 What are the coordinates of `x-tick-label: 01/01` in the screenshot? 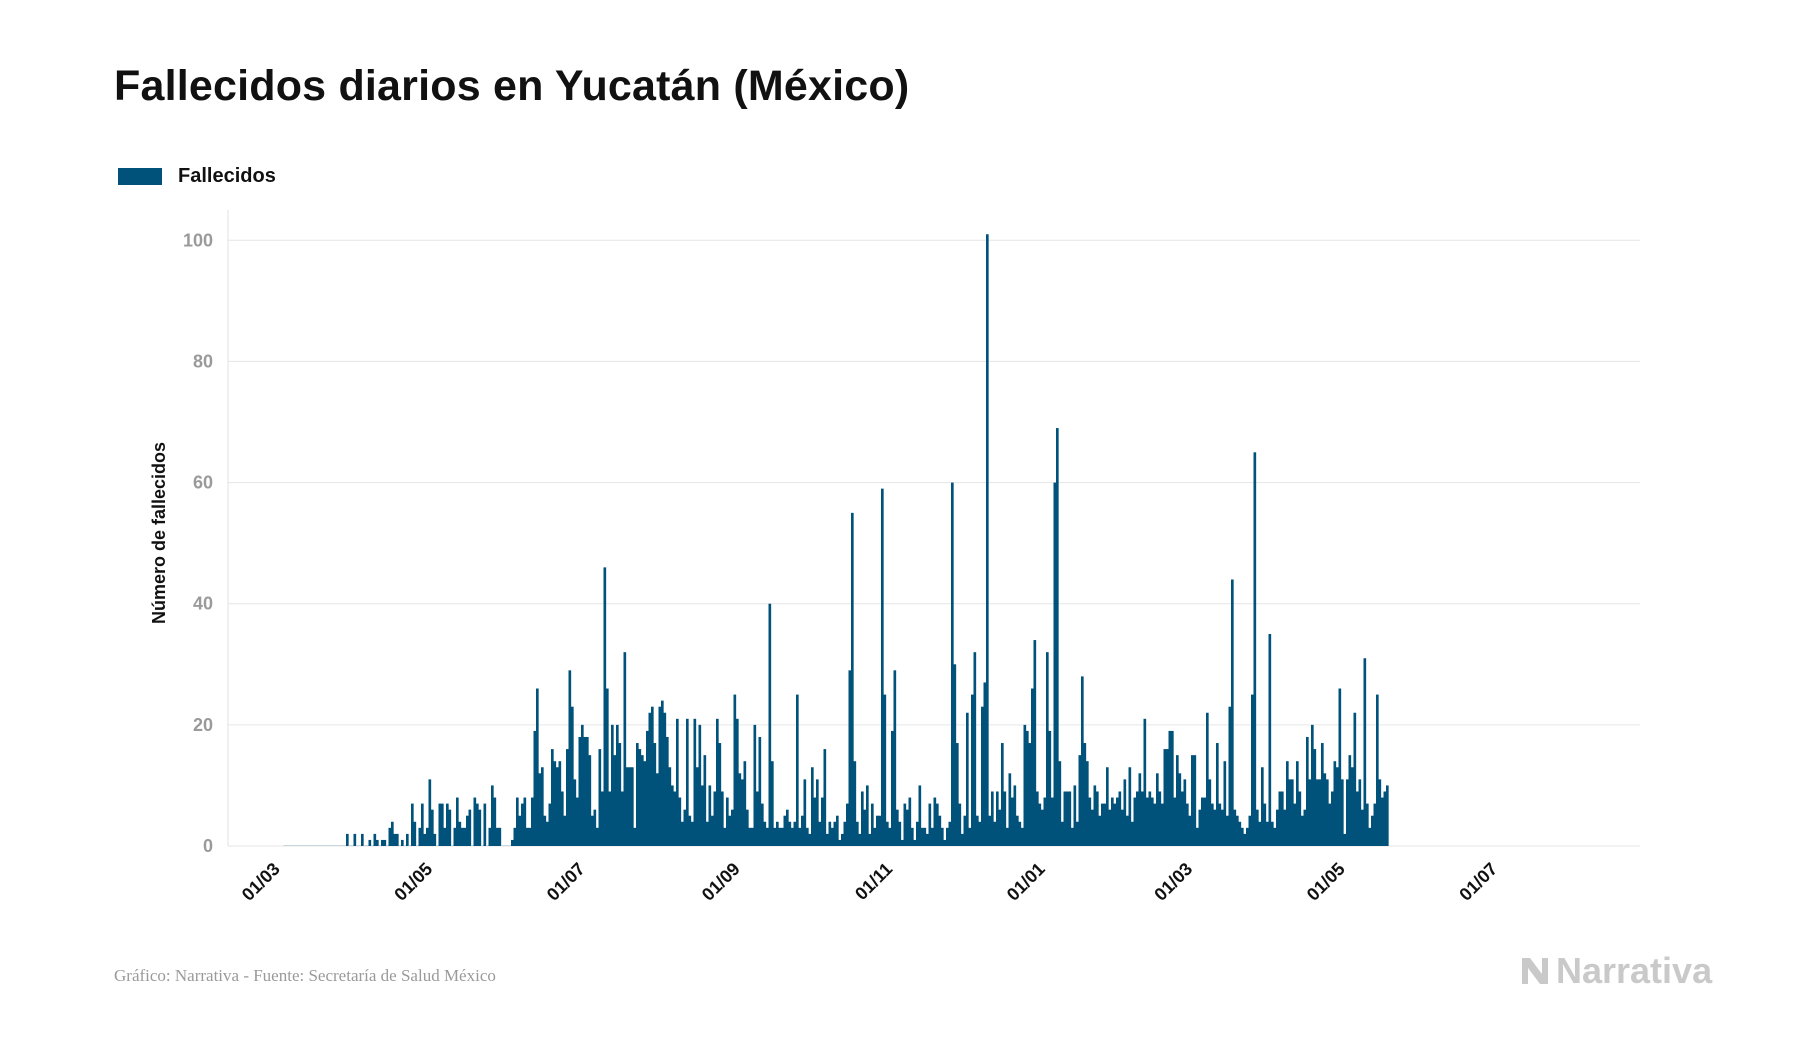 It's located at (1026, 882).